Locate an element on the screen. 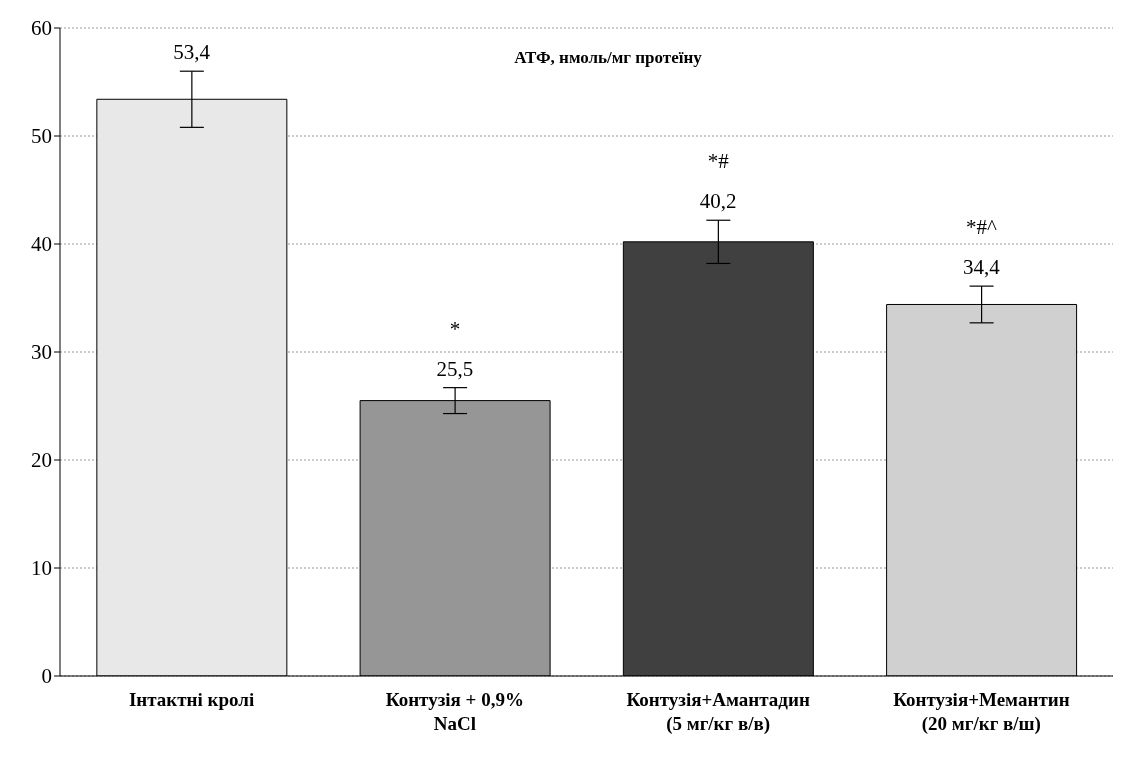 The height and width of the screenshot is (758, 1125). x-tick-label: Контузія + 0,9% NaCl is located at coordinates (454, 711).